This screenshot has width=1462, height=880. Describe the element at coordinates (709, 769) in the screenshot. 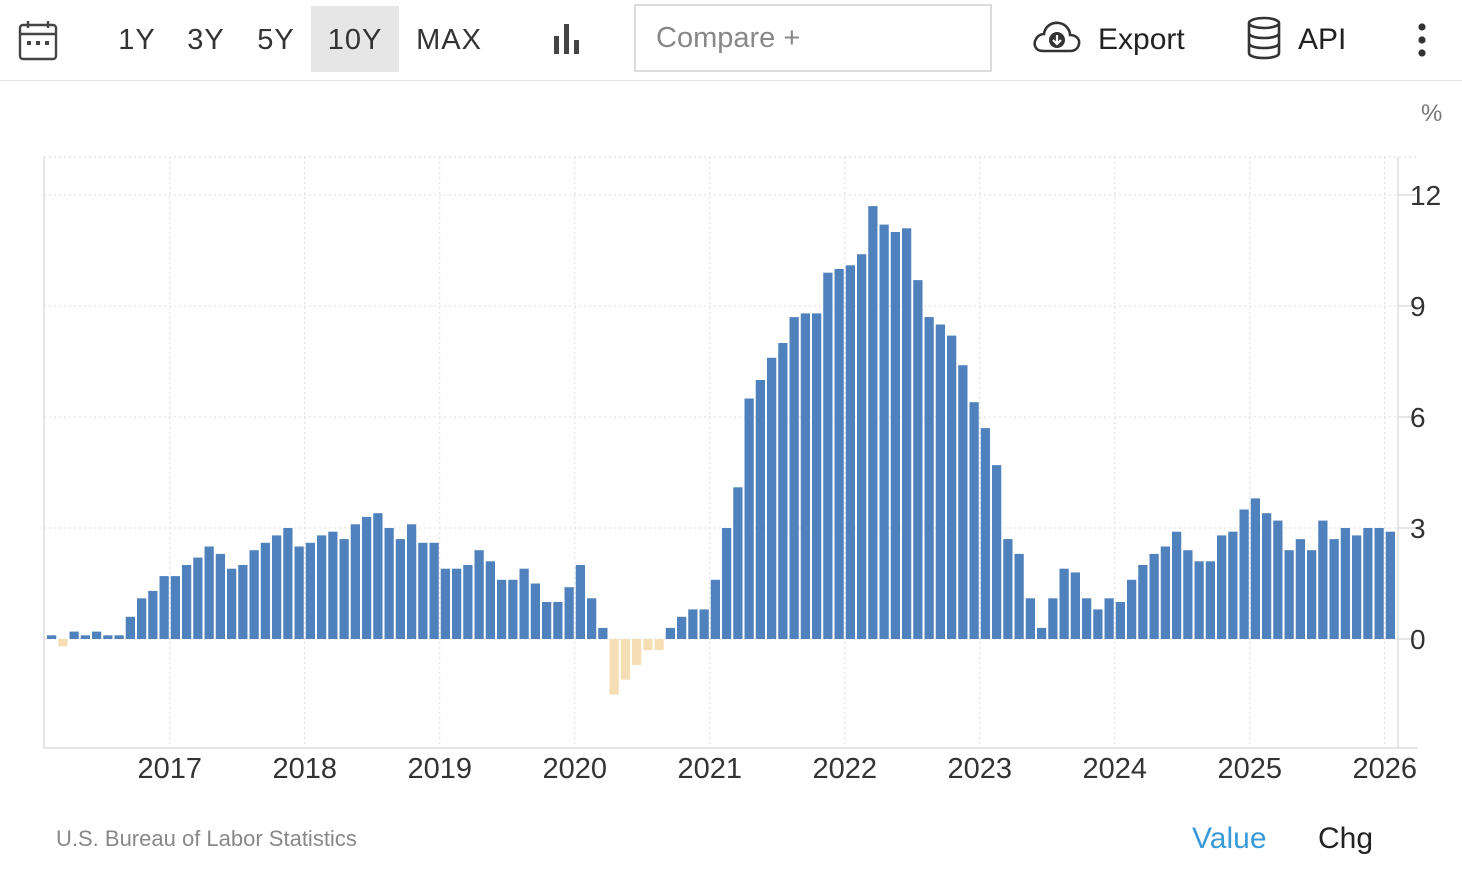

I see `x-tick-label: 2021` at that location.